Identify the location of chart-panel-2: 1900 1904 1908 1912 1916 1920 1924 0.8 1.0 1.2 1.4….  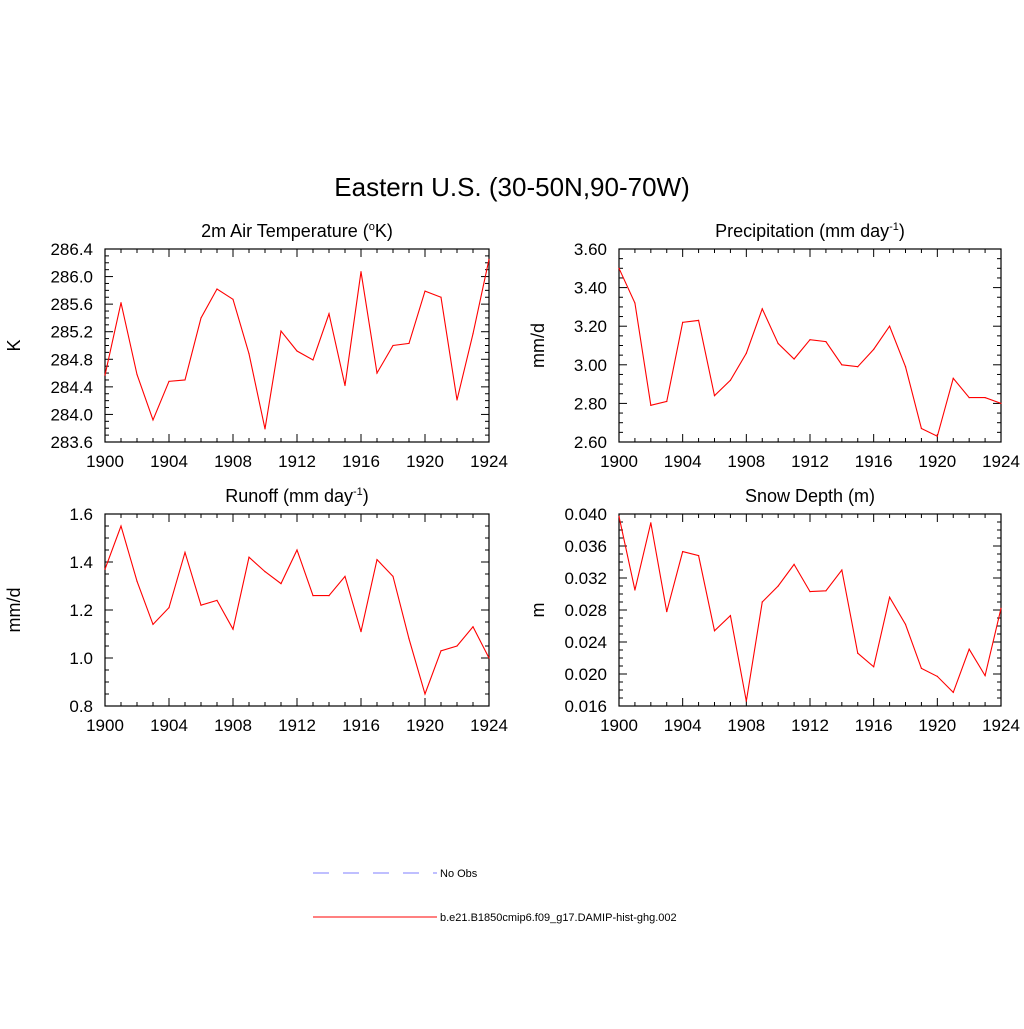
(256, 610).